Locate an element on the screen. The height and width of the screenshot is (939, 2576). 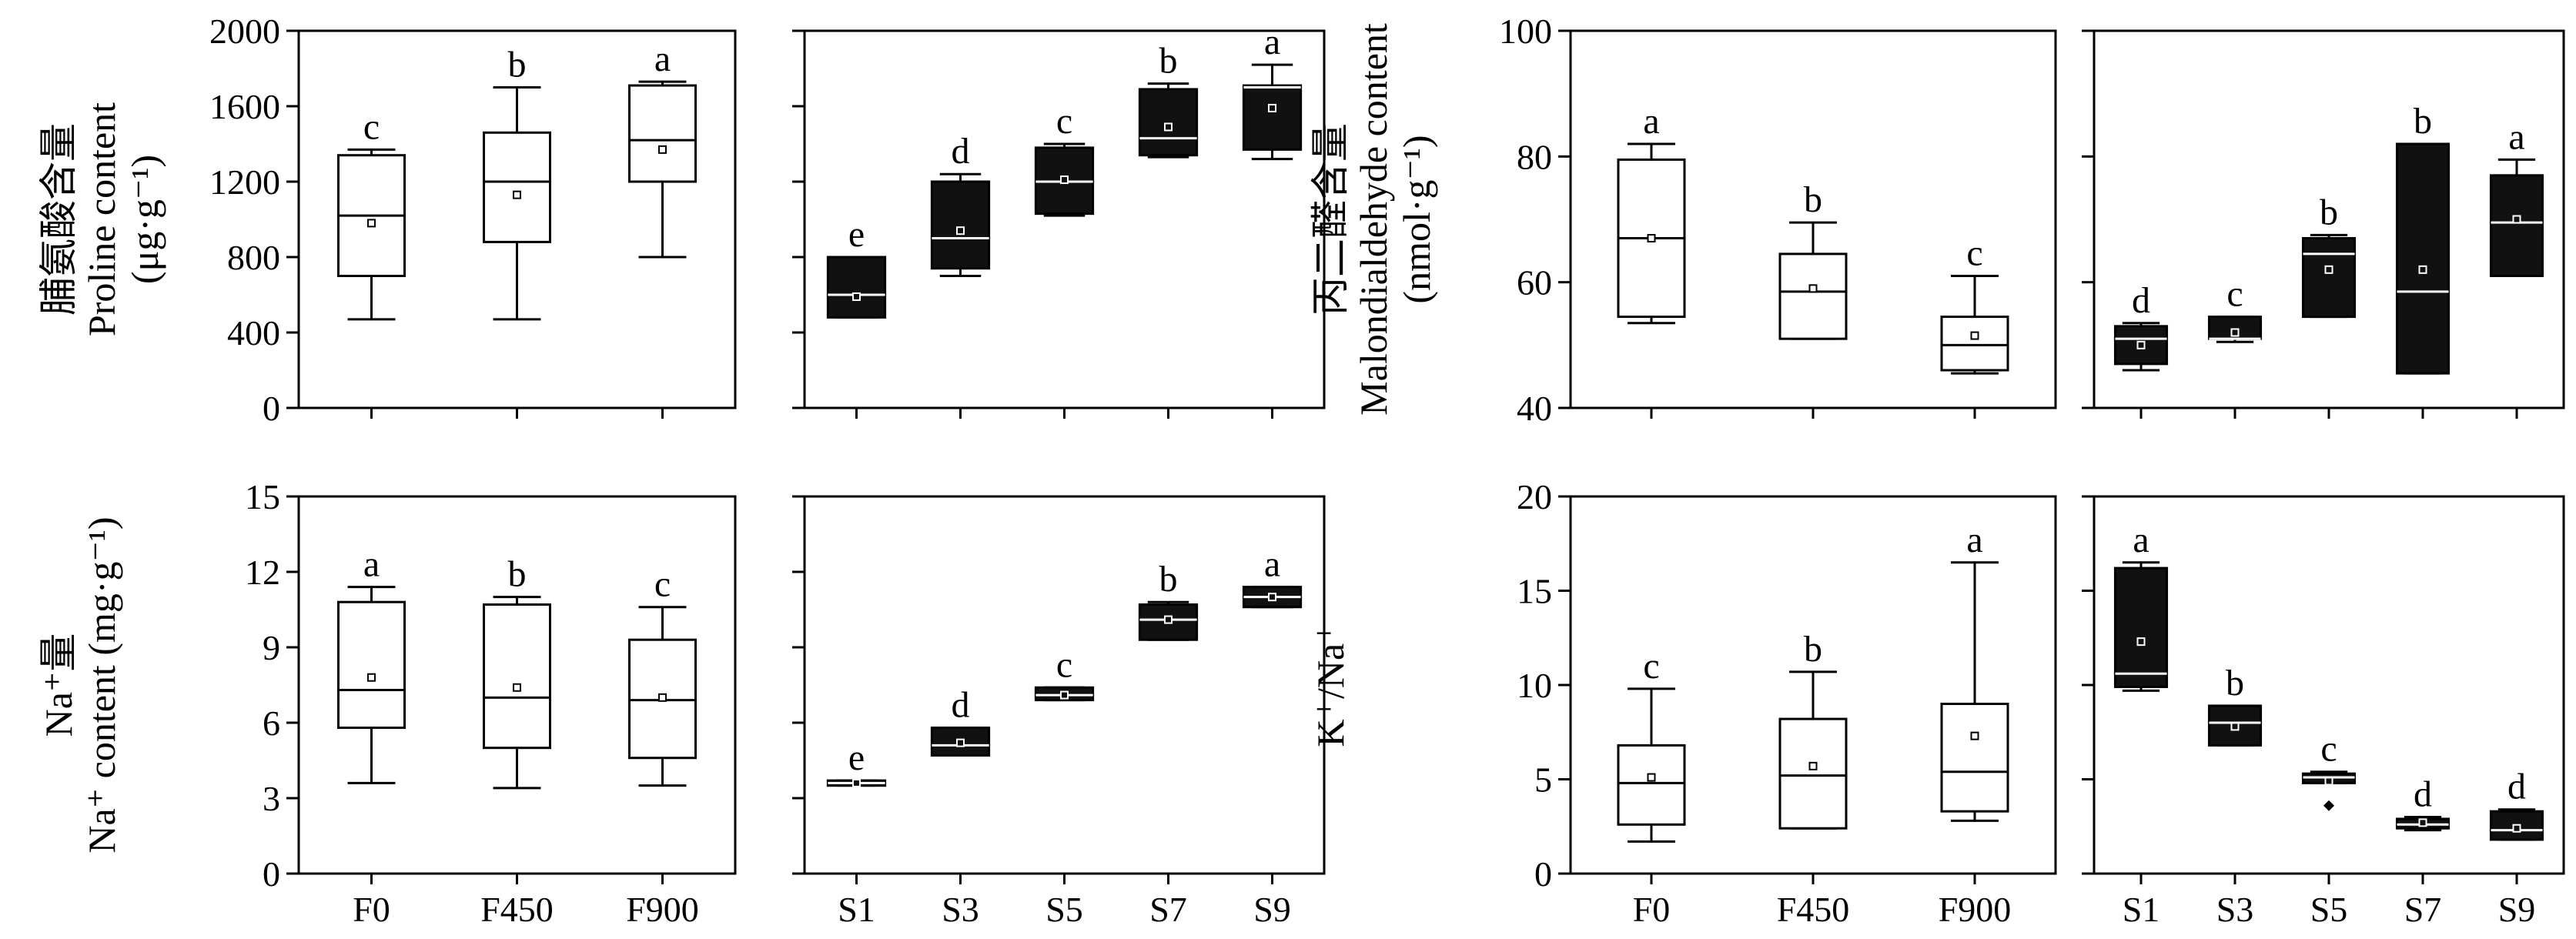
box-S9: a is located at coordinates (2517, 267).